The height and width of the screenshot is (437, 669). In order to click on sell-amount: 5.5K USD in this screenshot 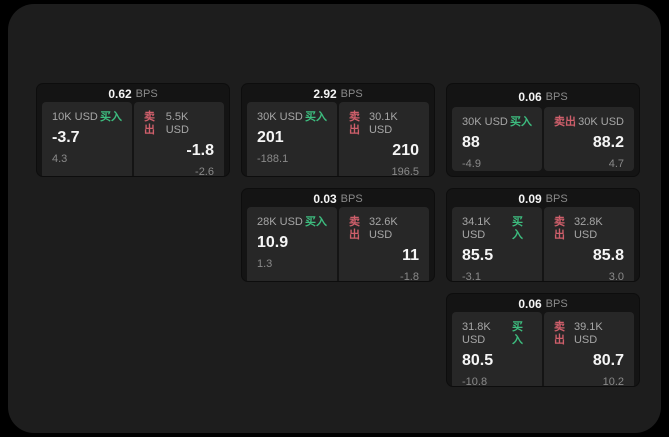, I will do `click(177, 123)`.